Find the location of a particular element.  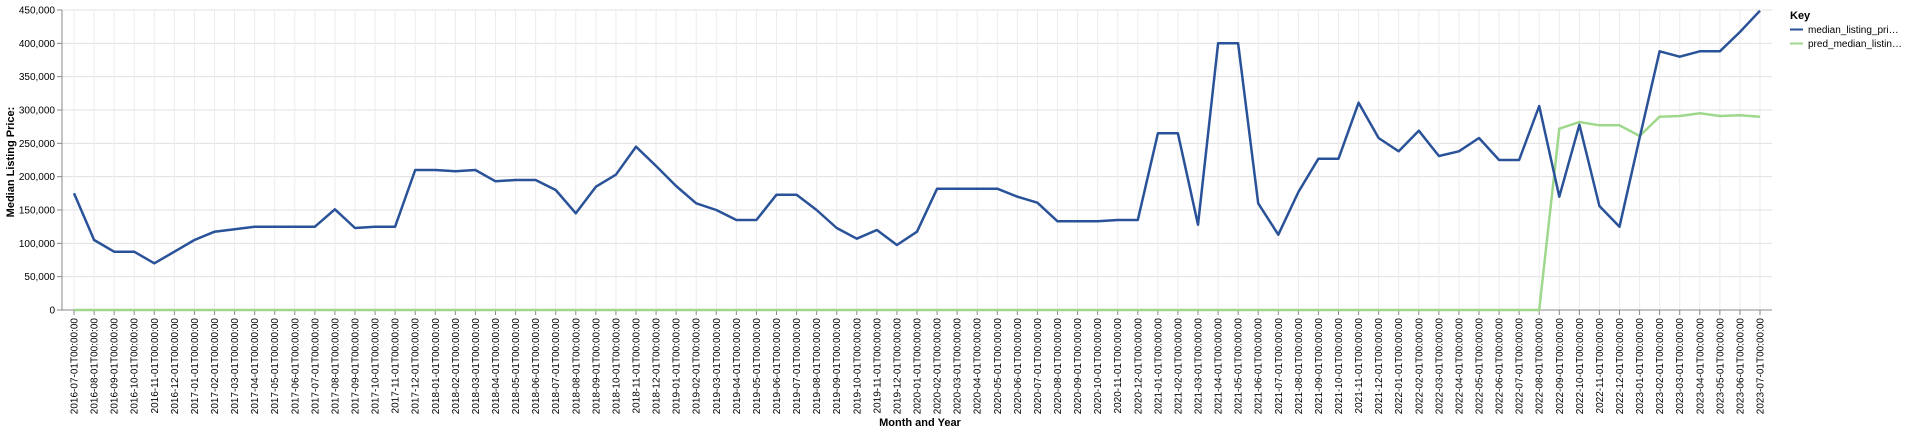

x-tick-label: 2017-03-01T00:00:00 is located at coordinates (235, 366).